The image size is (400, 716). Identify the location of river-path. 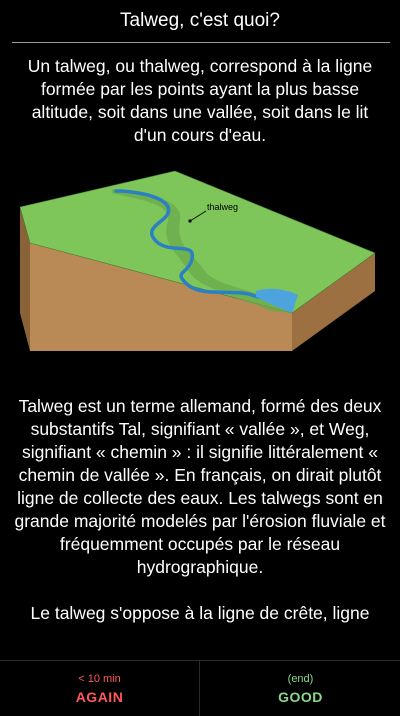
(201, 248).